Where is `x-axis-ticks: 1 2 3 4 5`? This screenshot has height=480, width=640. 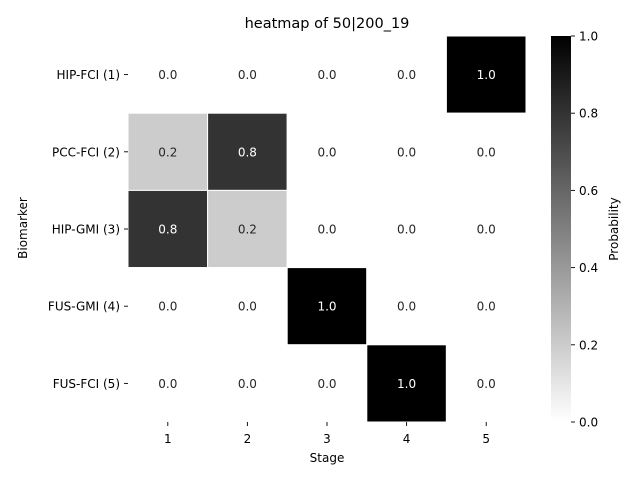
x-axis-ticks: 1 2 3 4 5 is located at coordinates (327, 434).